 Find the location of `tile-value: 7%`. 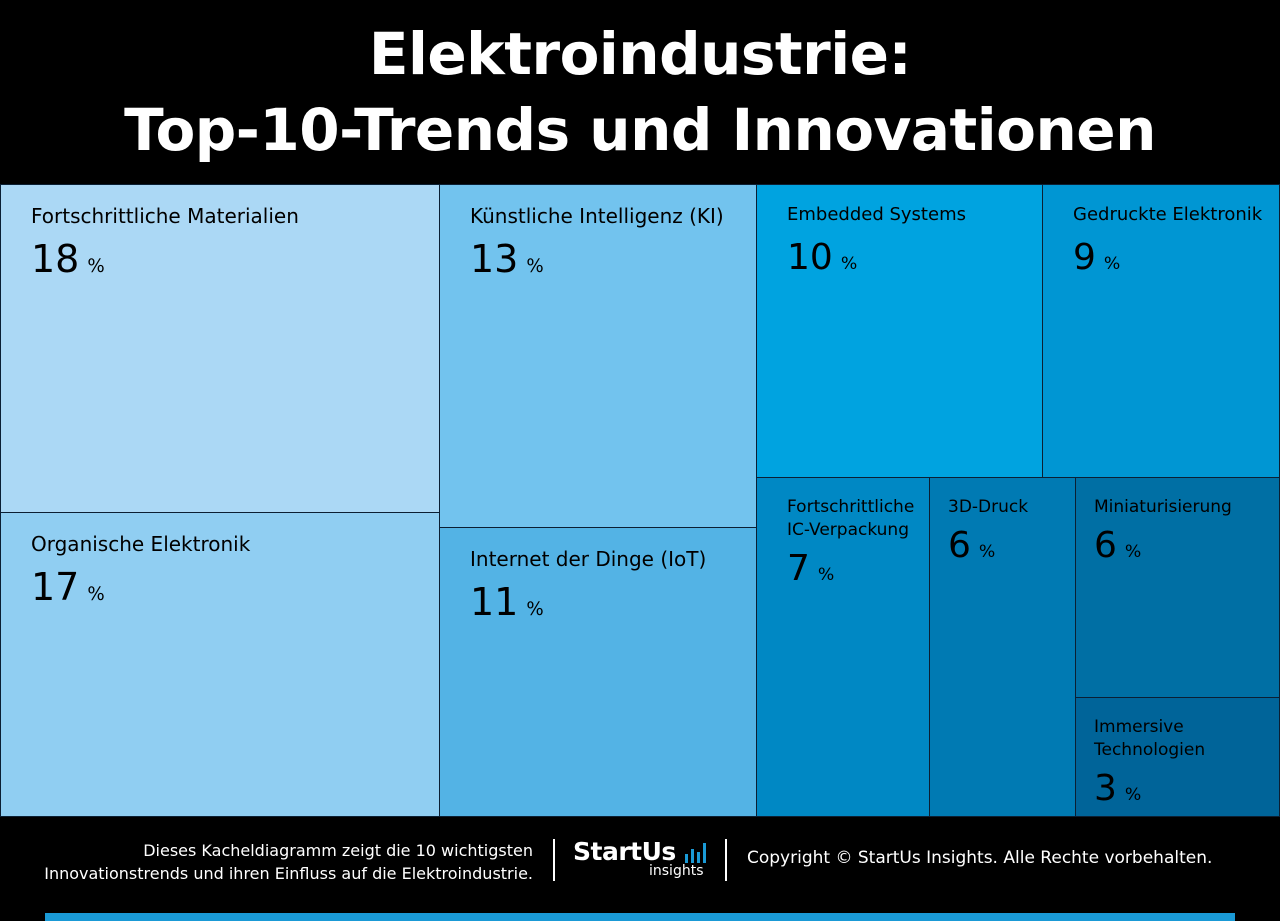

tile-value: 7% is located at coordinates (810, 568).